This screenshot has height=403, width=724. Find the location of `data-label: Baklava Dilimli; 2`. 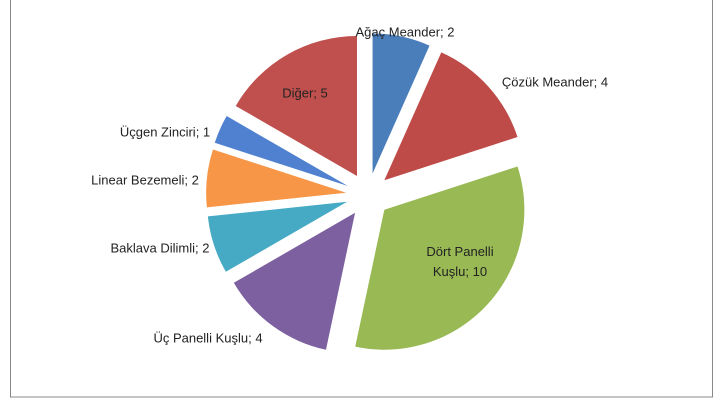

data-label: Baklava Dilimli; 2 is located at coordinates (160, 248).